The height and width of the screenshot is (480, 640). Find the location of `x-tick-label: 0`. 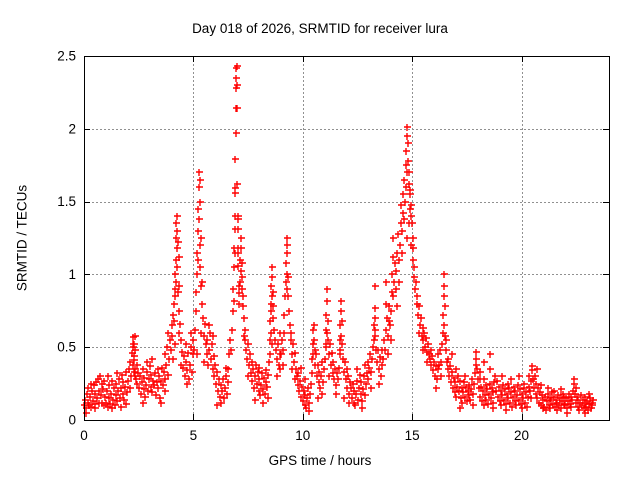

x-tick-label: 0 is located at coordinates (84, 435).